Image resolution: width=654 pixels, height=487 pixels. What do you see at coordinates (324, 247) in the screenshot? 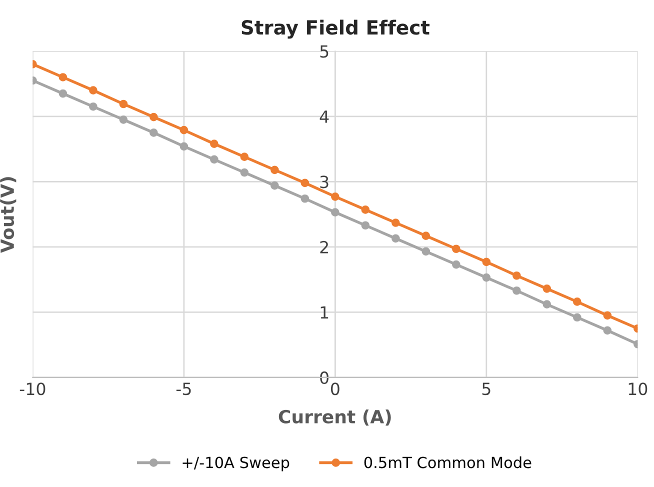
I see `y-tick-label: 2` at bounding box center [324, 247].